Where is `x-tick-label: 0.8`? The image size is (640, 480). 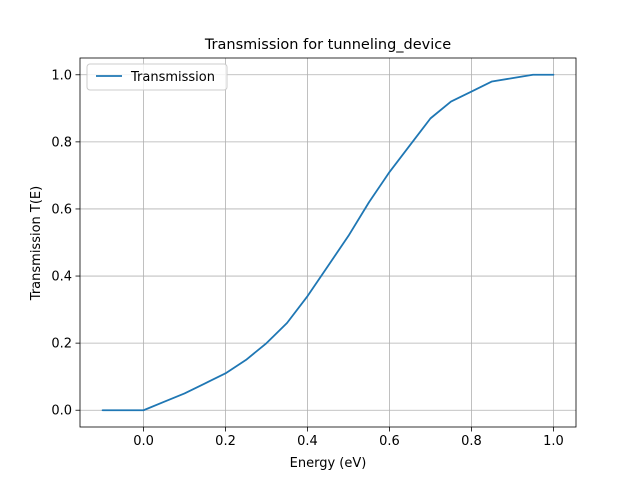
x-tick-label: 0.8 is located at coordinates (471, 441).